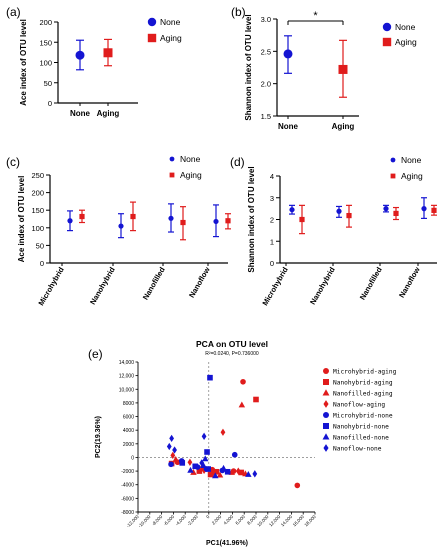  I want to click on x-tick-label: 18,000, so click(310, 521).